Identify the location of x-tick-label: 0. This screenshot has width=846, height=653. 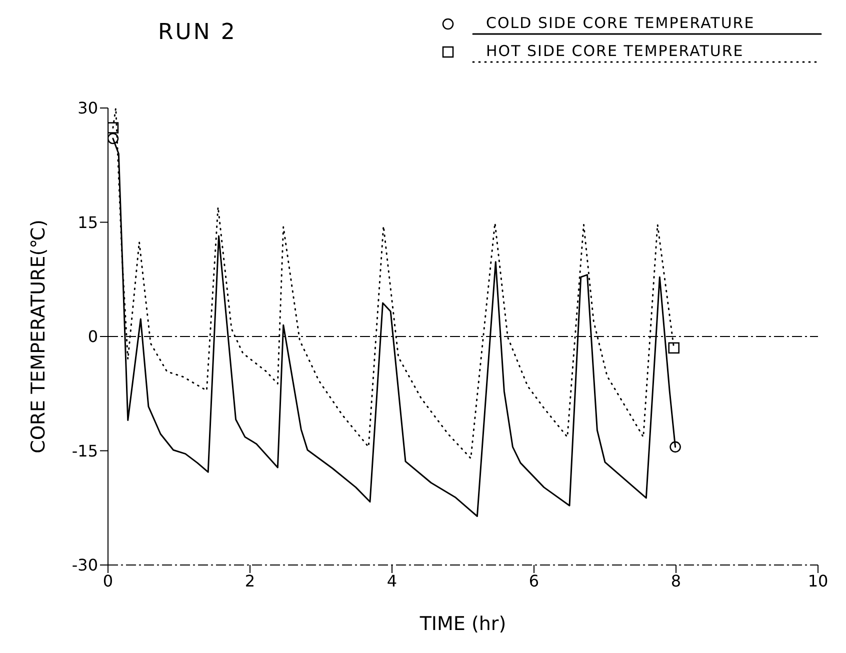
(108, 580).